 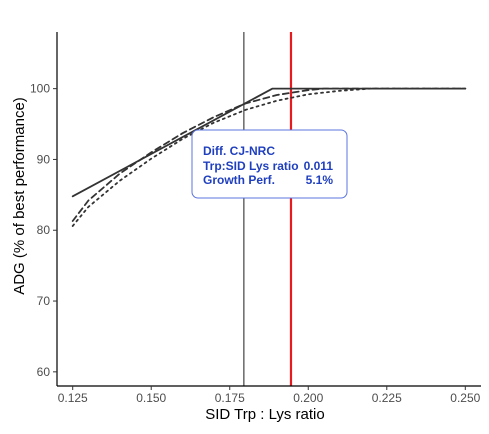 I want to click on annotation-row-1-value: 0.011, so click(x=319, y=166).